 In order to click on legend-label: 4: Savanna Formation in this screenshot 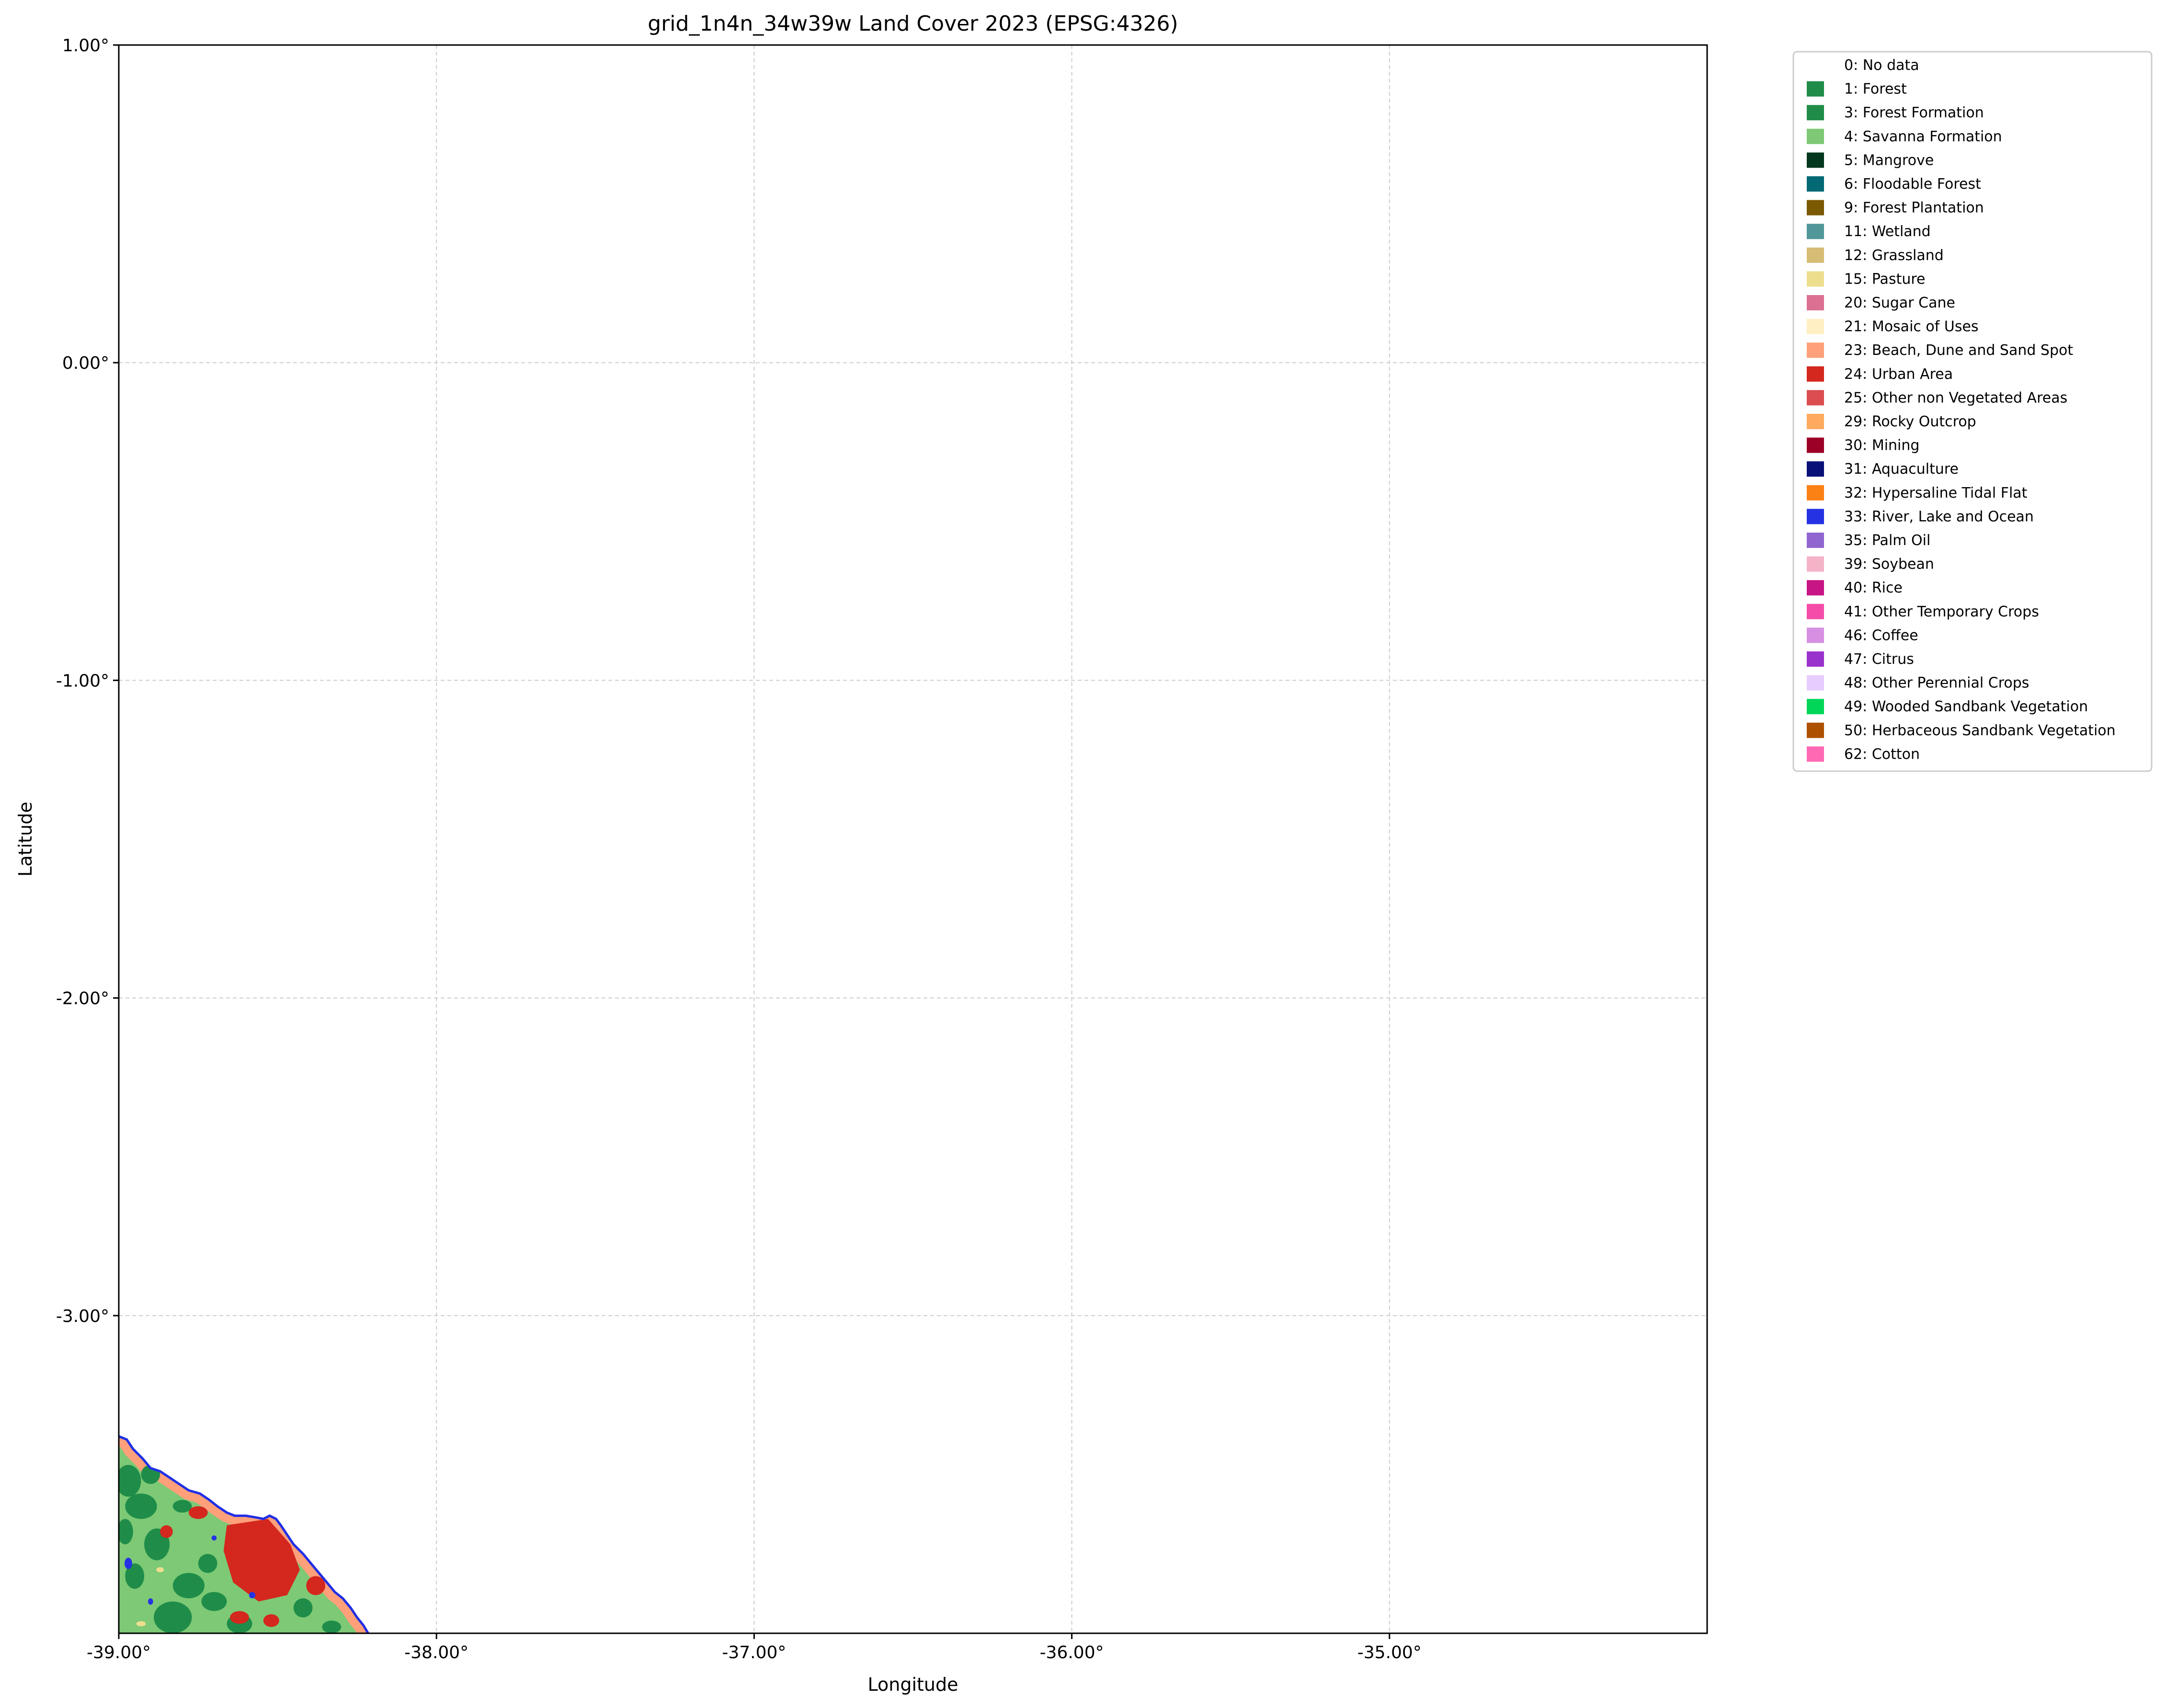, I will do `click(1923, 136)`.